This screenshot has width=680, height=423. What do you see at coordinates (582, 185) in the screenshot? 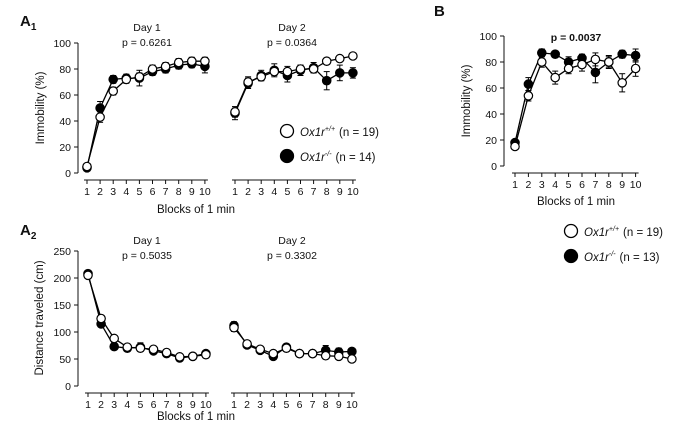
I see `b-x-tick-label: 6` at bounding box center [582, 185].